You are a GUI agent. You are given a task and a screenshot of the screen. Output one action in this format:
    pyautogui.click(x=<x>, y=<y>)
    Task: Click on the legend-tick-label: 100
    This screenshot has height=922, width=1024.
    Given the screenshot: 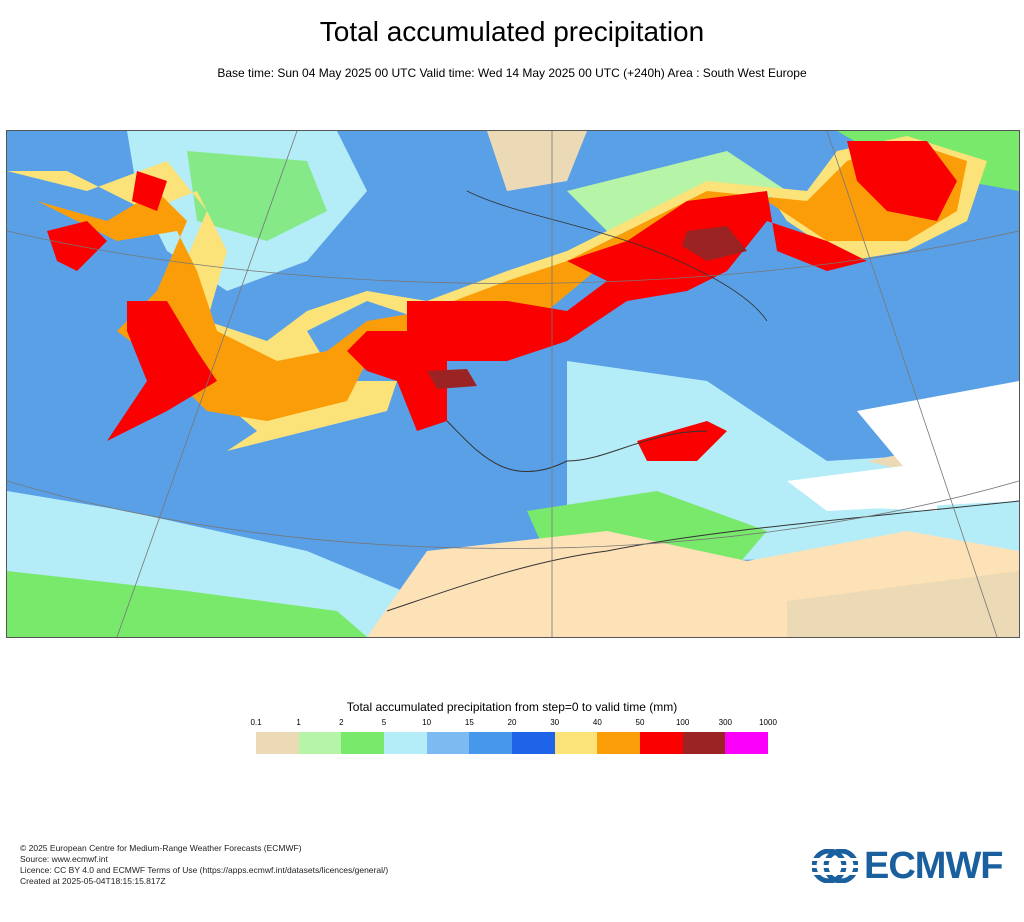 What is the action you would take?
    pyautogui.click(x=682, y=722)
    